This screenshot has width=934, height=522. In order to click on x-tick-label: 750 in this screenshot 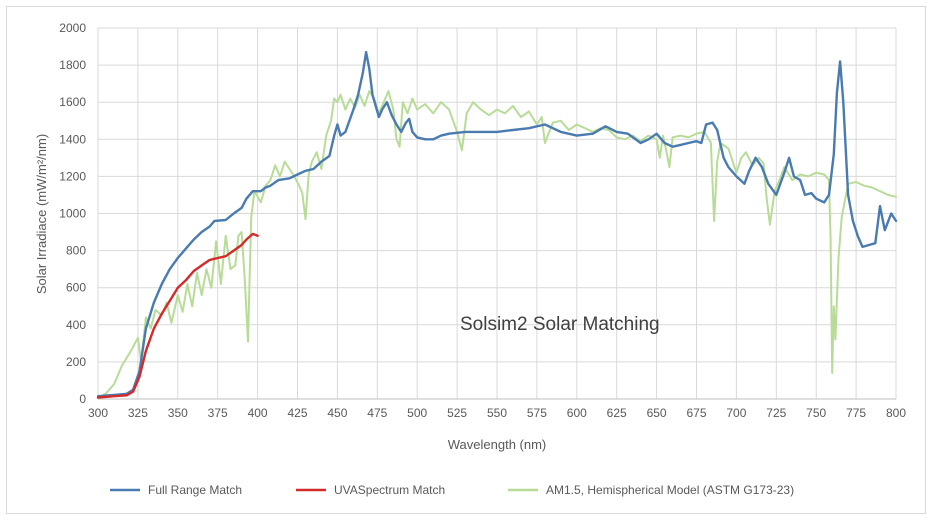, I will do `click(816, 413)`.